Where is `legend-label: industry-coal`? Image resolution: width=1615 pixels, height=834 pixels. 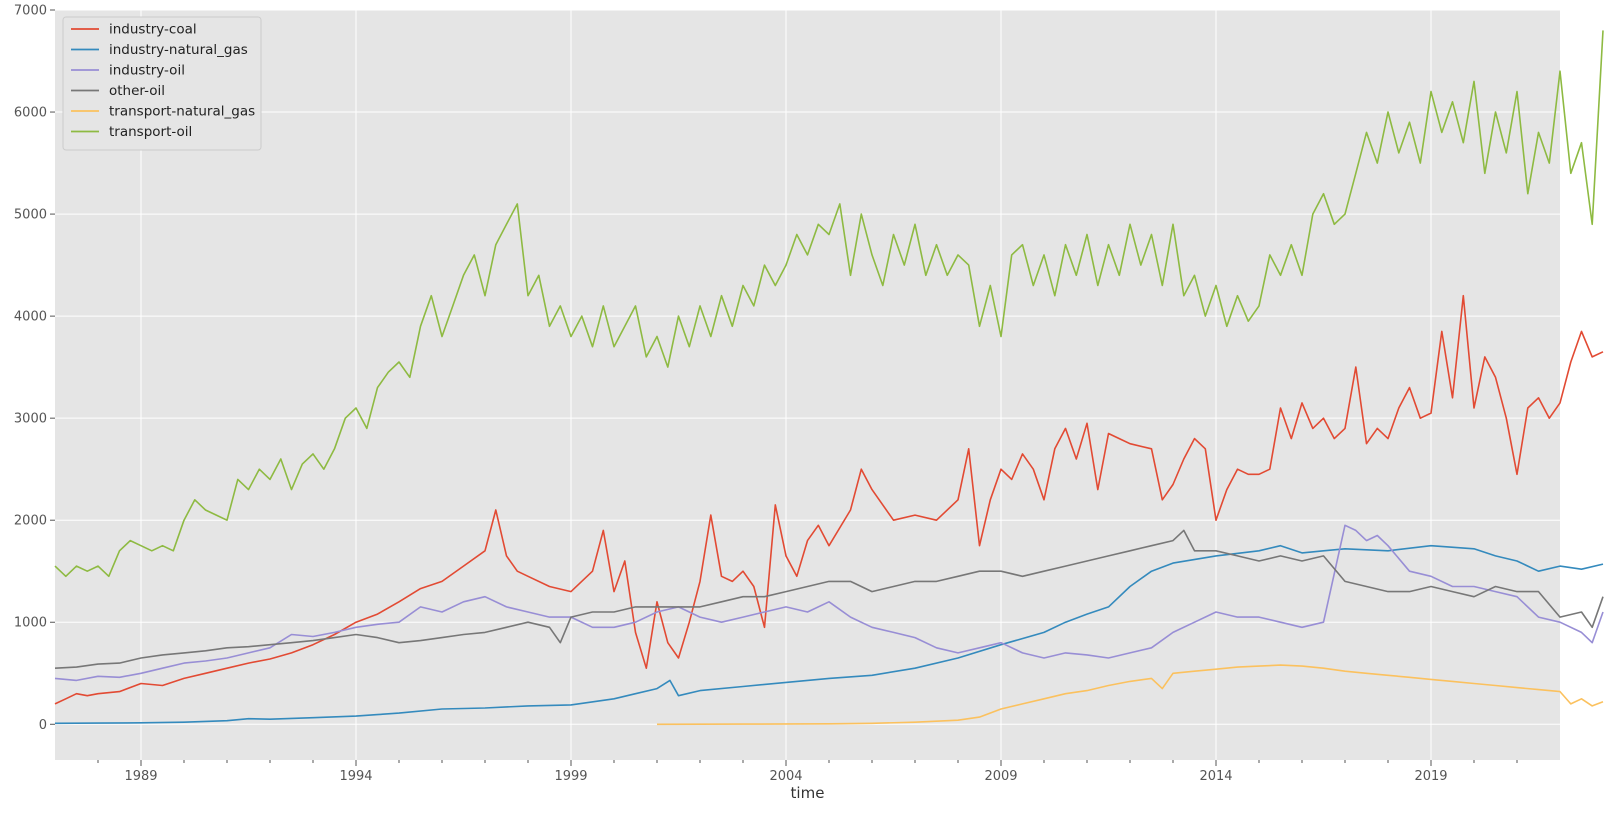 legend-label: industry-coal is located at coordinates (153, 30).